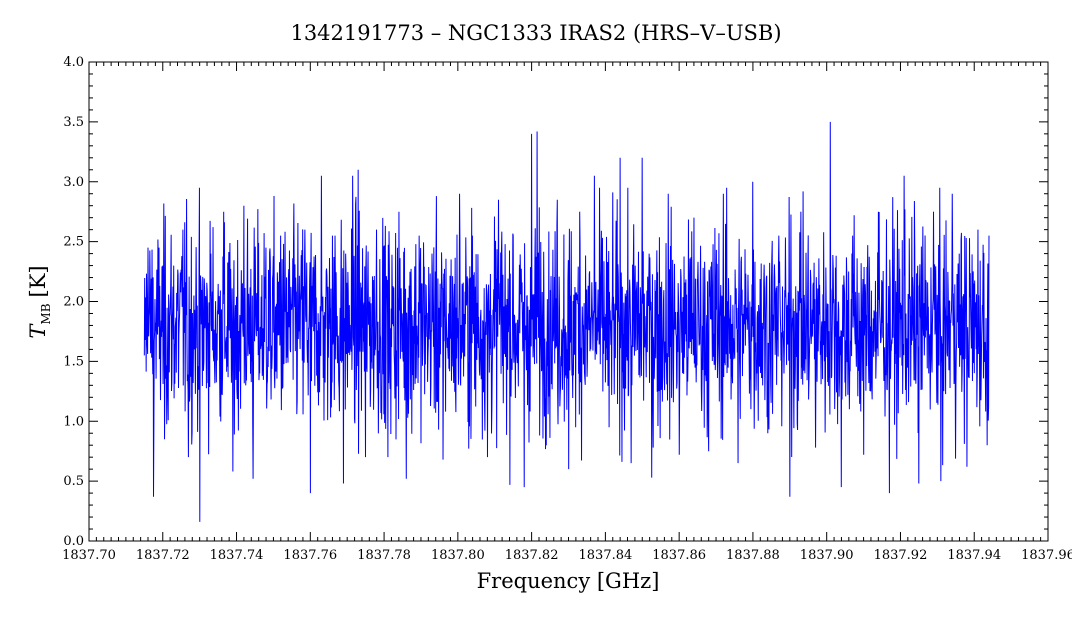 The height and width of the screenshot is (618, 1072). Describe the element at coordinates (753, 555) in the screenshot. I see `x-tick-label: 1837.88` at that location.